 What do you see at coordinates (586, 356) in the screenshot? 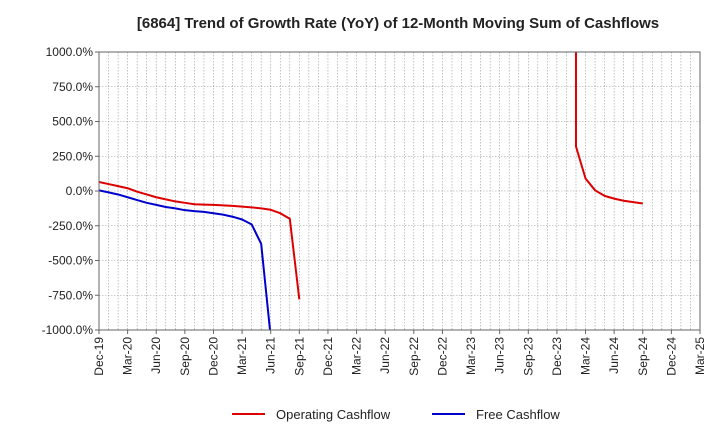
I see `x-tick-label: Mar-24` at bounding box center [586, 356].